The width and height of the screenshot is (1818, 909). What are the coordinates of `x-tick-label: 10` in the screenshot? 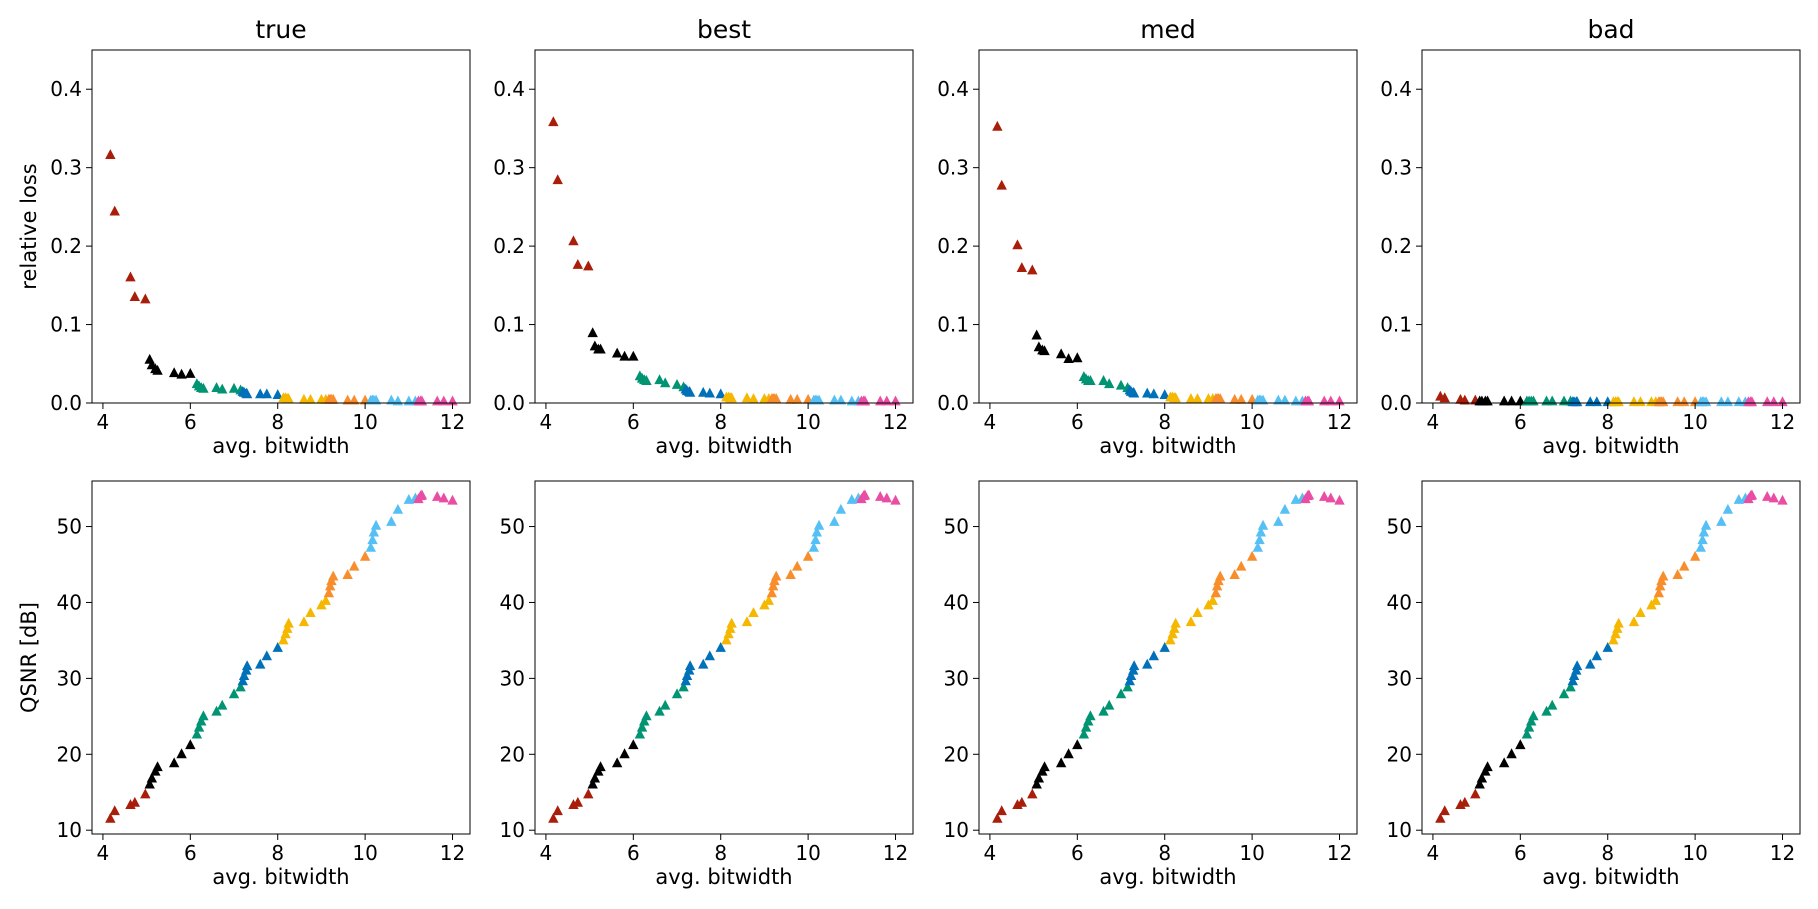 It's located at (1251, 422).